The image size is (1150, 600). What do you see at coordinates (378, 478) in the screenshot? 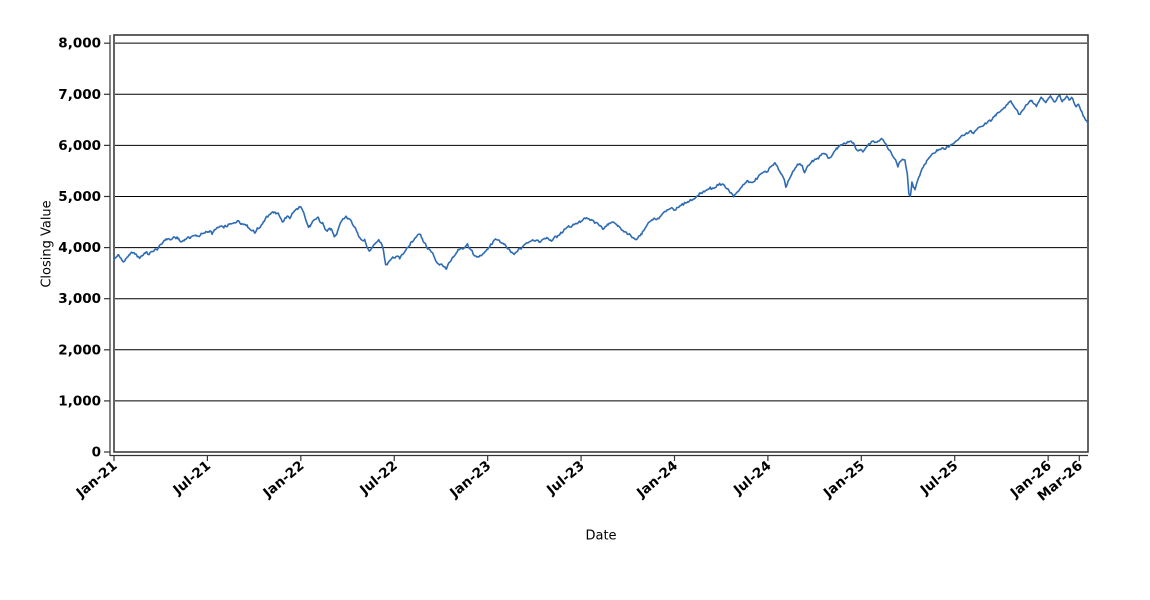
I see `x-tick-label: Jul-22` at bounding box center [378, 478].